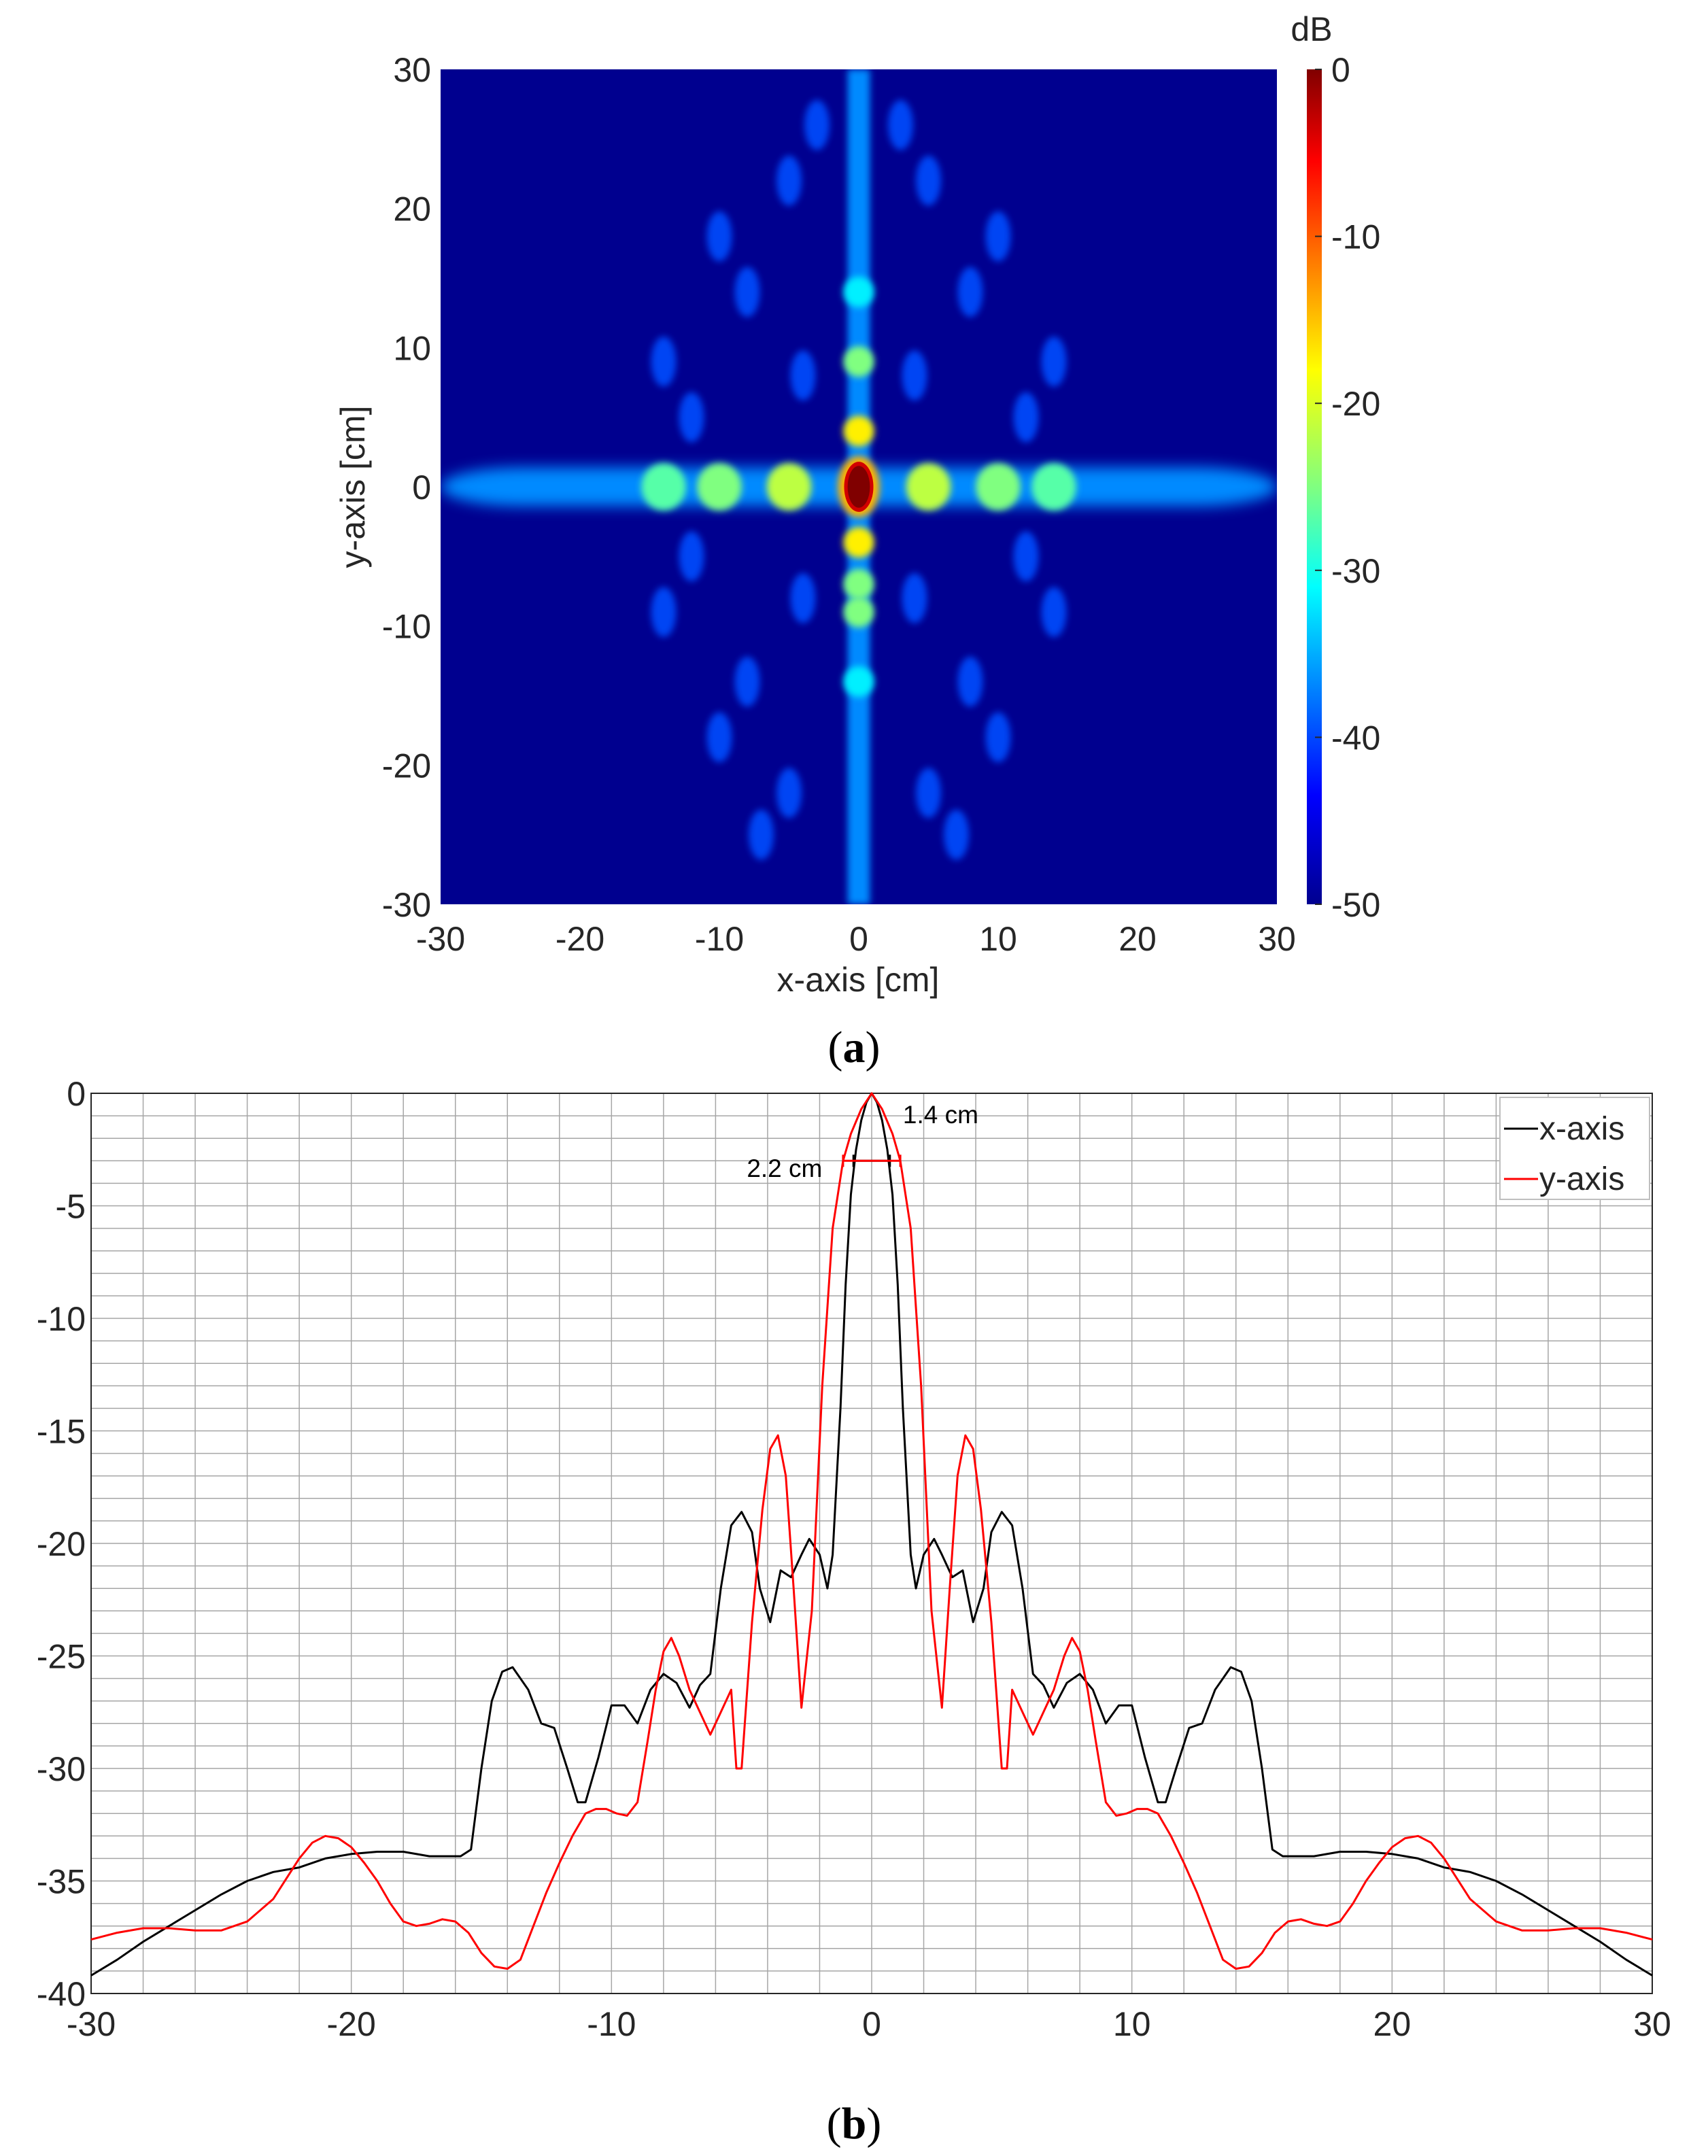 This screenshot has width=1708, height=2156. What do you see at coordinates (611, 2024) in the screenshot?
I see `line-x-tick-label: -10` at bounding box center [611, 2024].